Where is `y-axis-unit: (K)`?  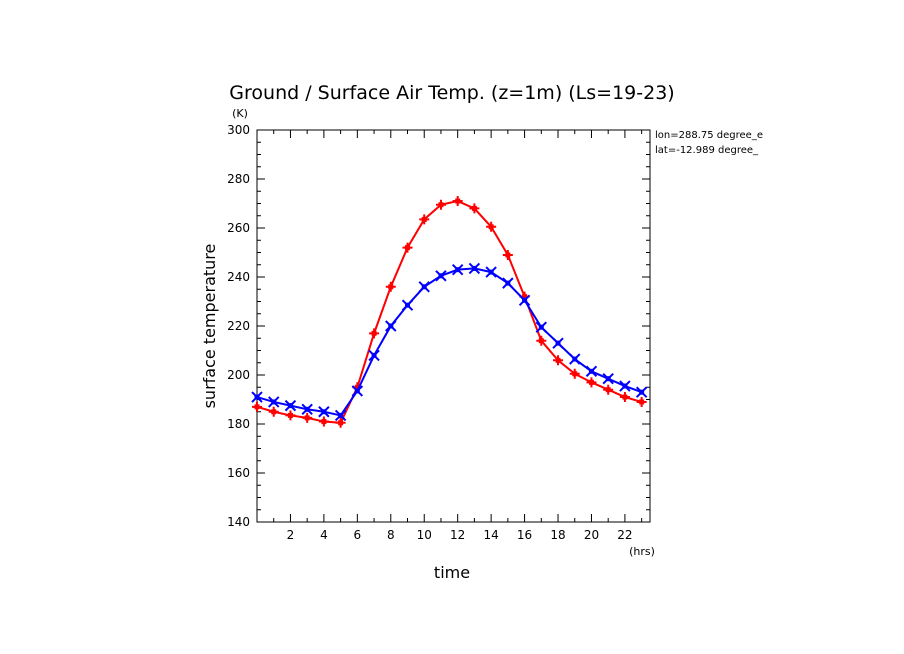 y-axis-unit: (K) is located at coordinates (240, 113).